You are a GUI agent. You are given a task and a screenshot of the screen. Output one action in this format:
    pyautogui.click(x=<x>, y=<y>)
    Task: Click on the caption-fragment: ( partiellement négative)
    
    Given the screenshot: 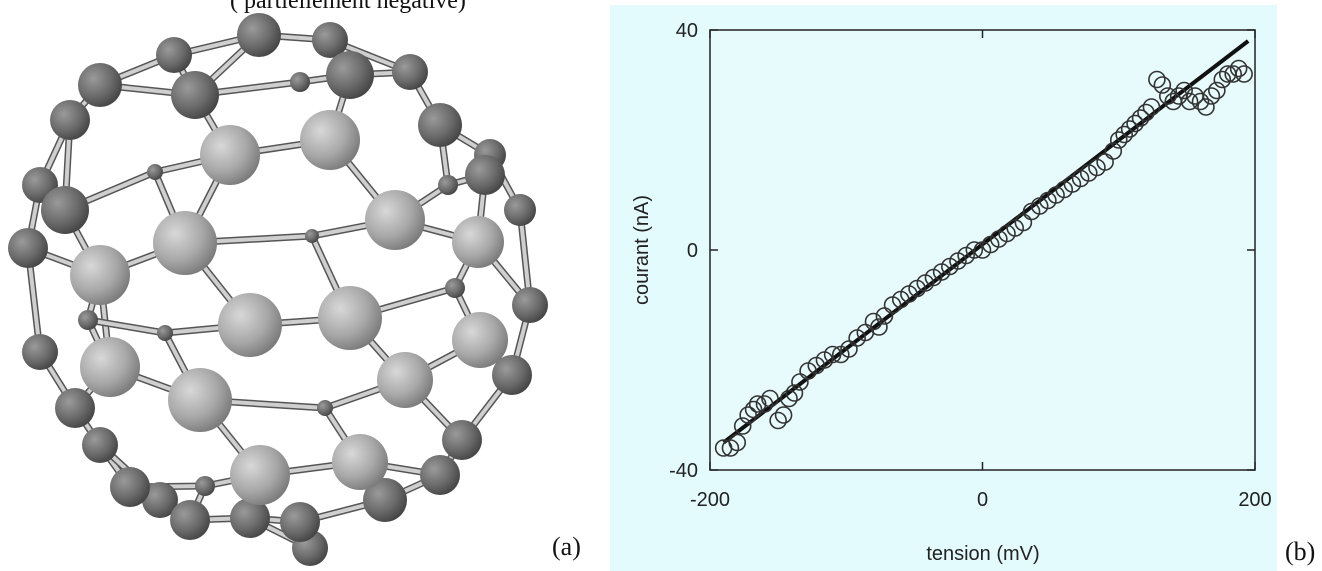 What is the action you would take?
    pyautogui.click(x=348, y=7)
    